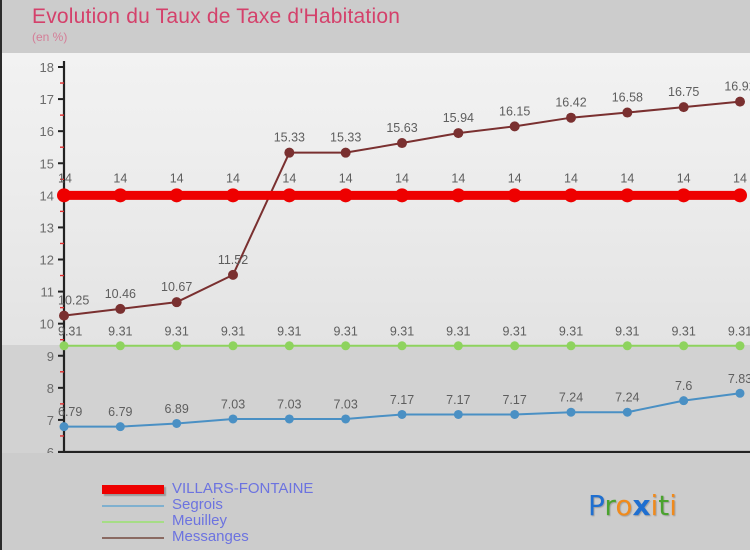 This screenshot has height=550, width=750. I want to click on data-point-messanges-2001, so click(120, 308).